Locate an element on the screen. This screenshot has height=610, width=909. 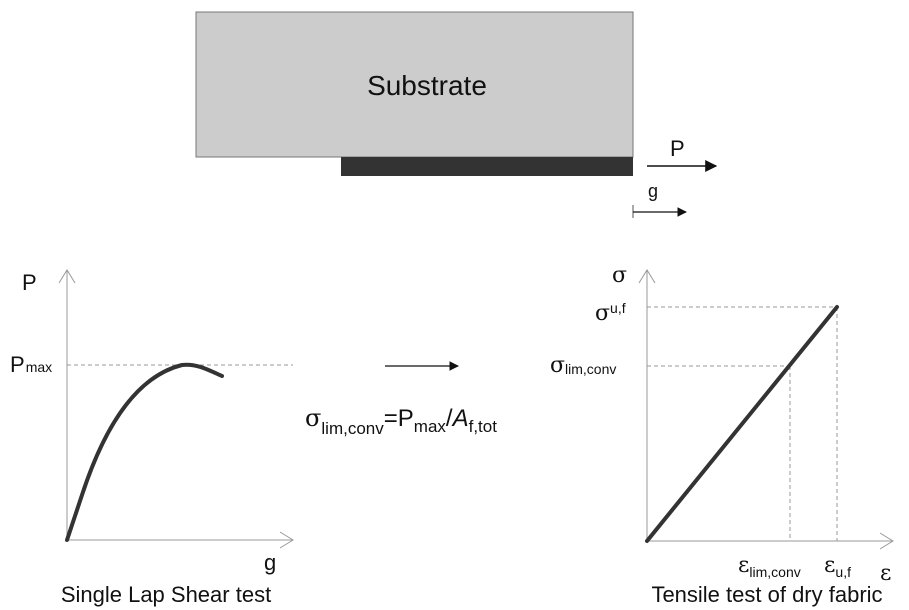
eps-lim-label: εlim,conv is located at coordinates (769, 566).